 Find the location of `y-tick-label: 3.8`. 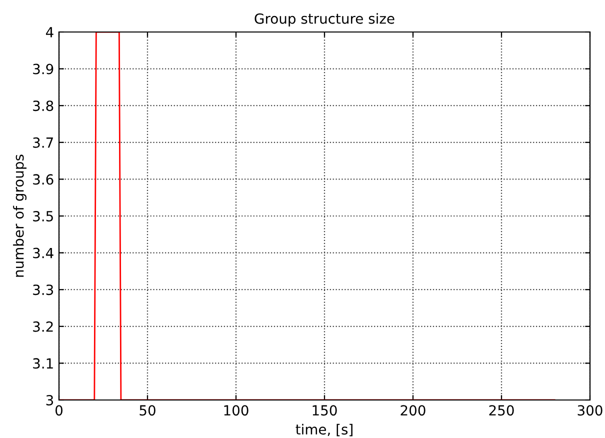

y-tick-label: 3.8 is located at coordinates (43, 106).